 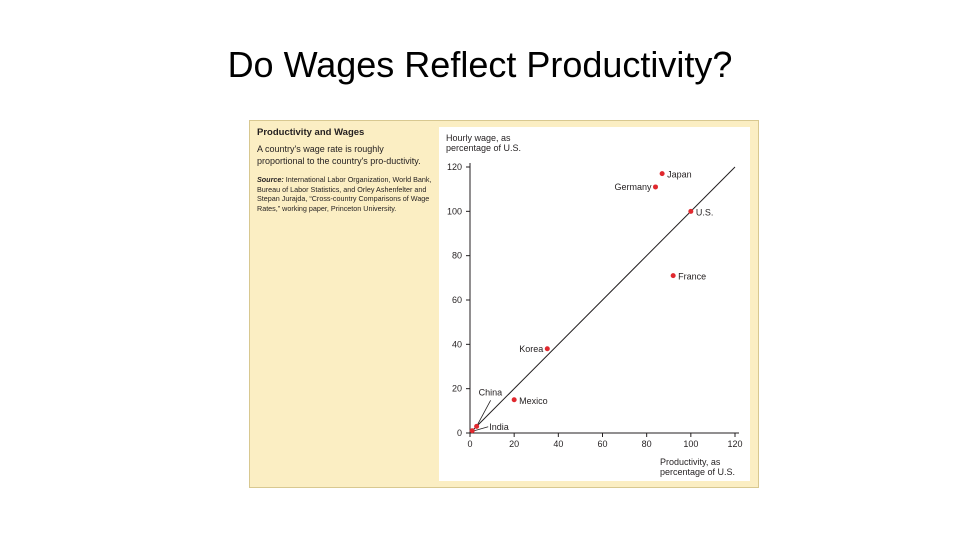 What do you see at coordinates (457, 389) in the screenshot?
I see `y-tick-label: 20` at bounding box center [457, 389].